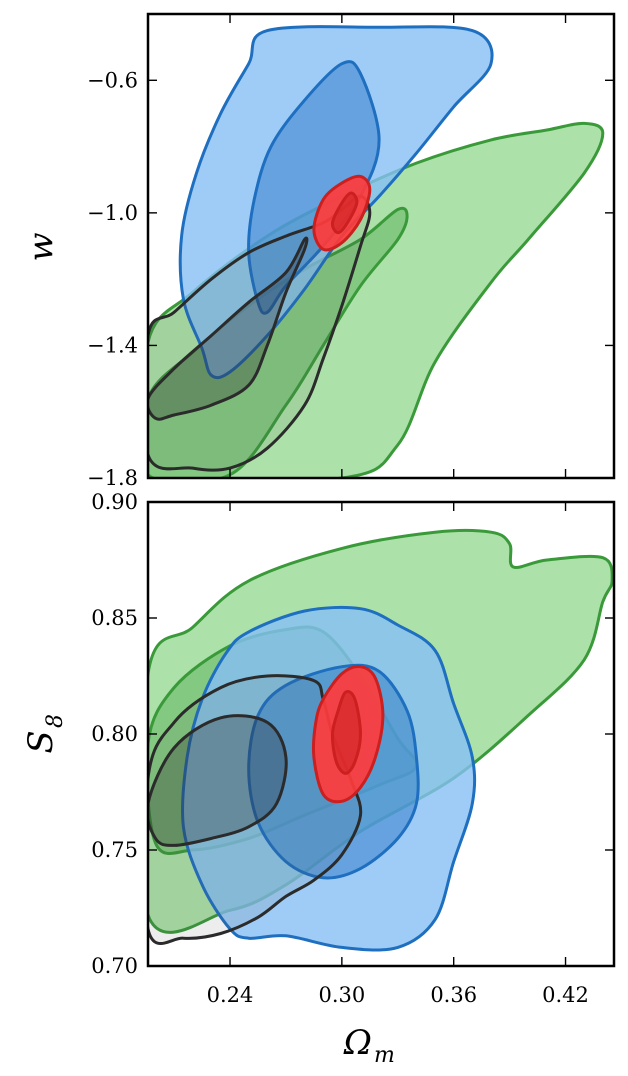 Image resolution: width=628 pixels, height=1076 pixels. What do you see at coordinates (114, 966) in the screenshot?
I see `y-tick-label-bottom-4: 0.70` at bounding box center [114, 966].